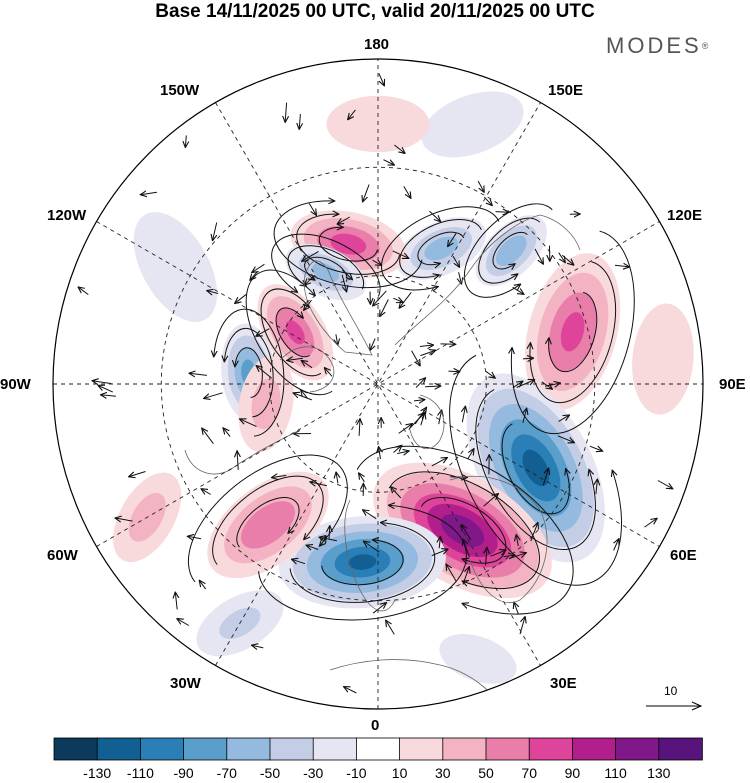  I want to click on colorbar-tick-label: 10, so click(400, 773).